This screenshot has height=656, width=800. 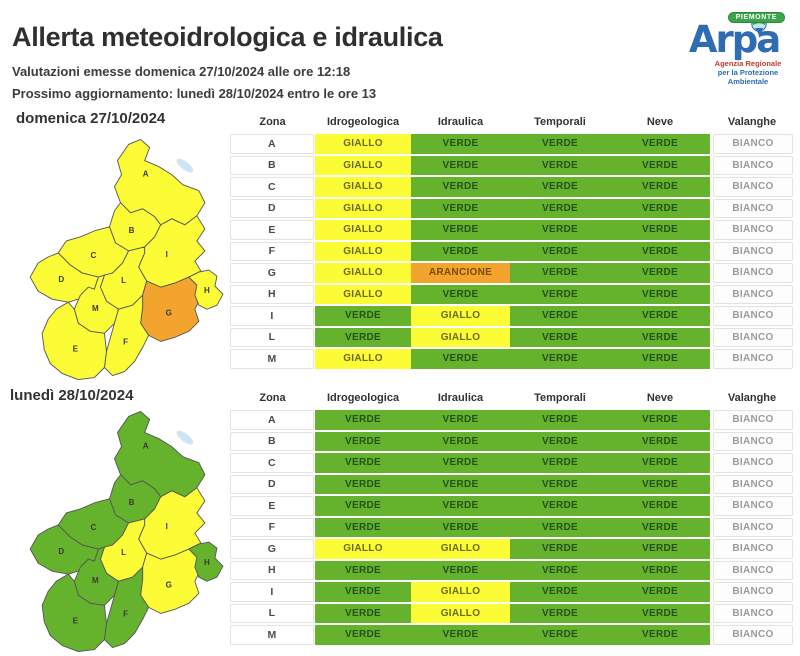 I want to click on table-row: B VERDE VERDE VERDE VERDE BIANCO, so click(x=515, y=441).